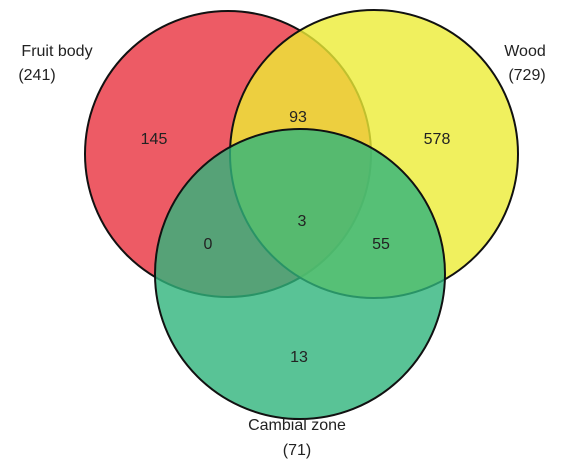 The height and width of the screenshot is (462, 567). Describe the element at coordinates (381, 244) in the screenshot. I see `region-count: 55` at that location.